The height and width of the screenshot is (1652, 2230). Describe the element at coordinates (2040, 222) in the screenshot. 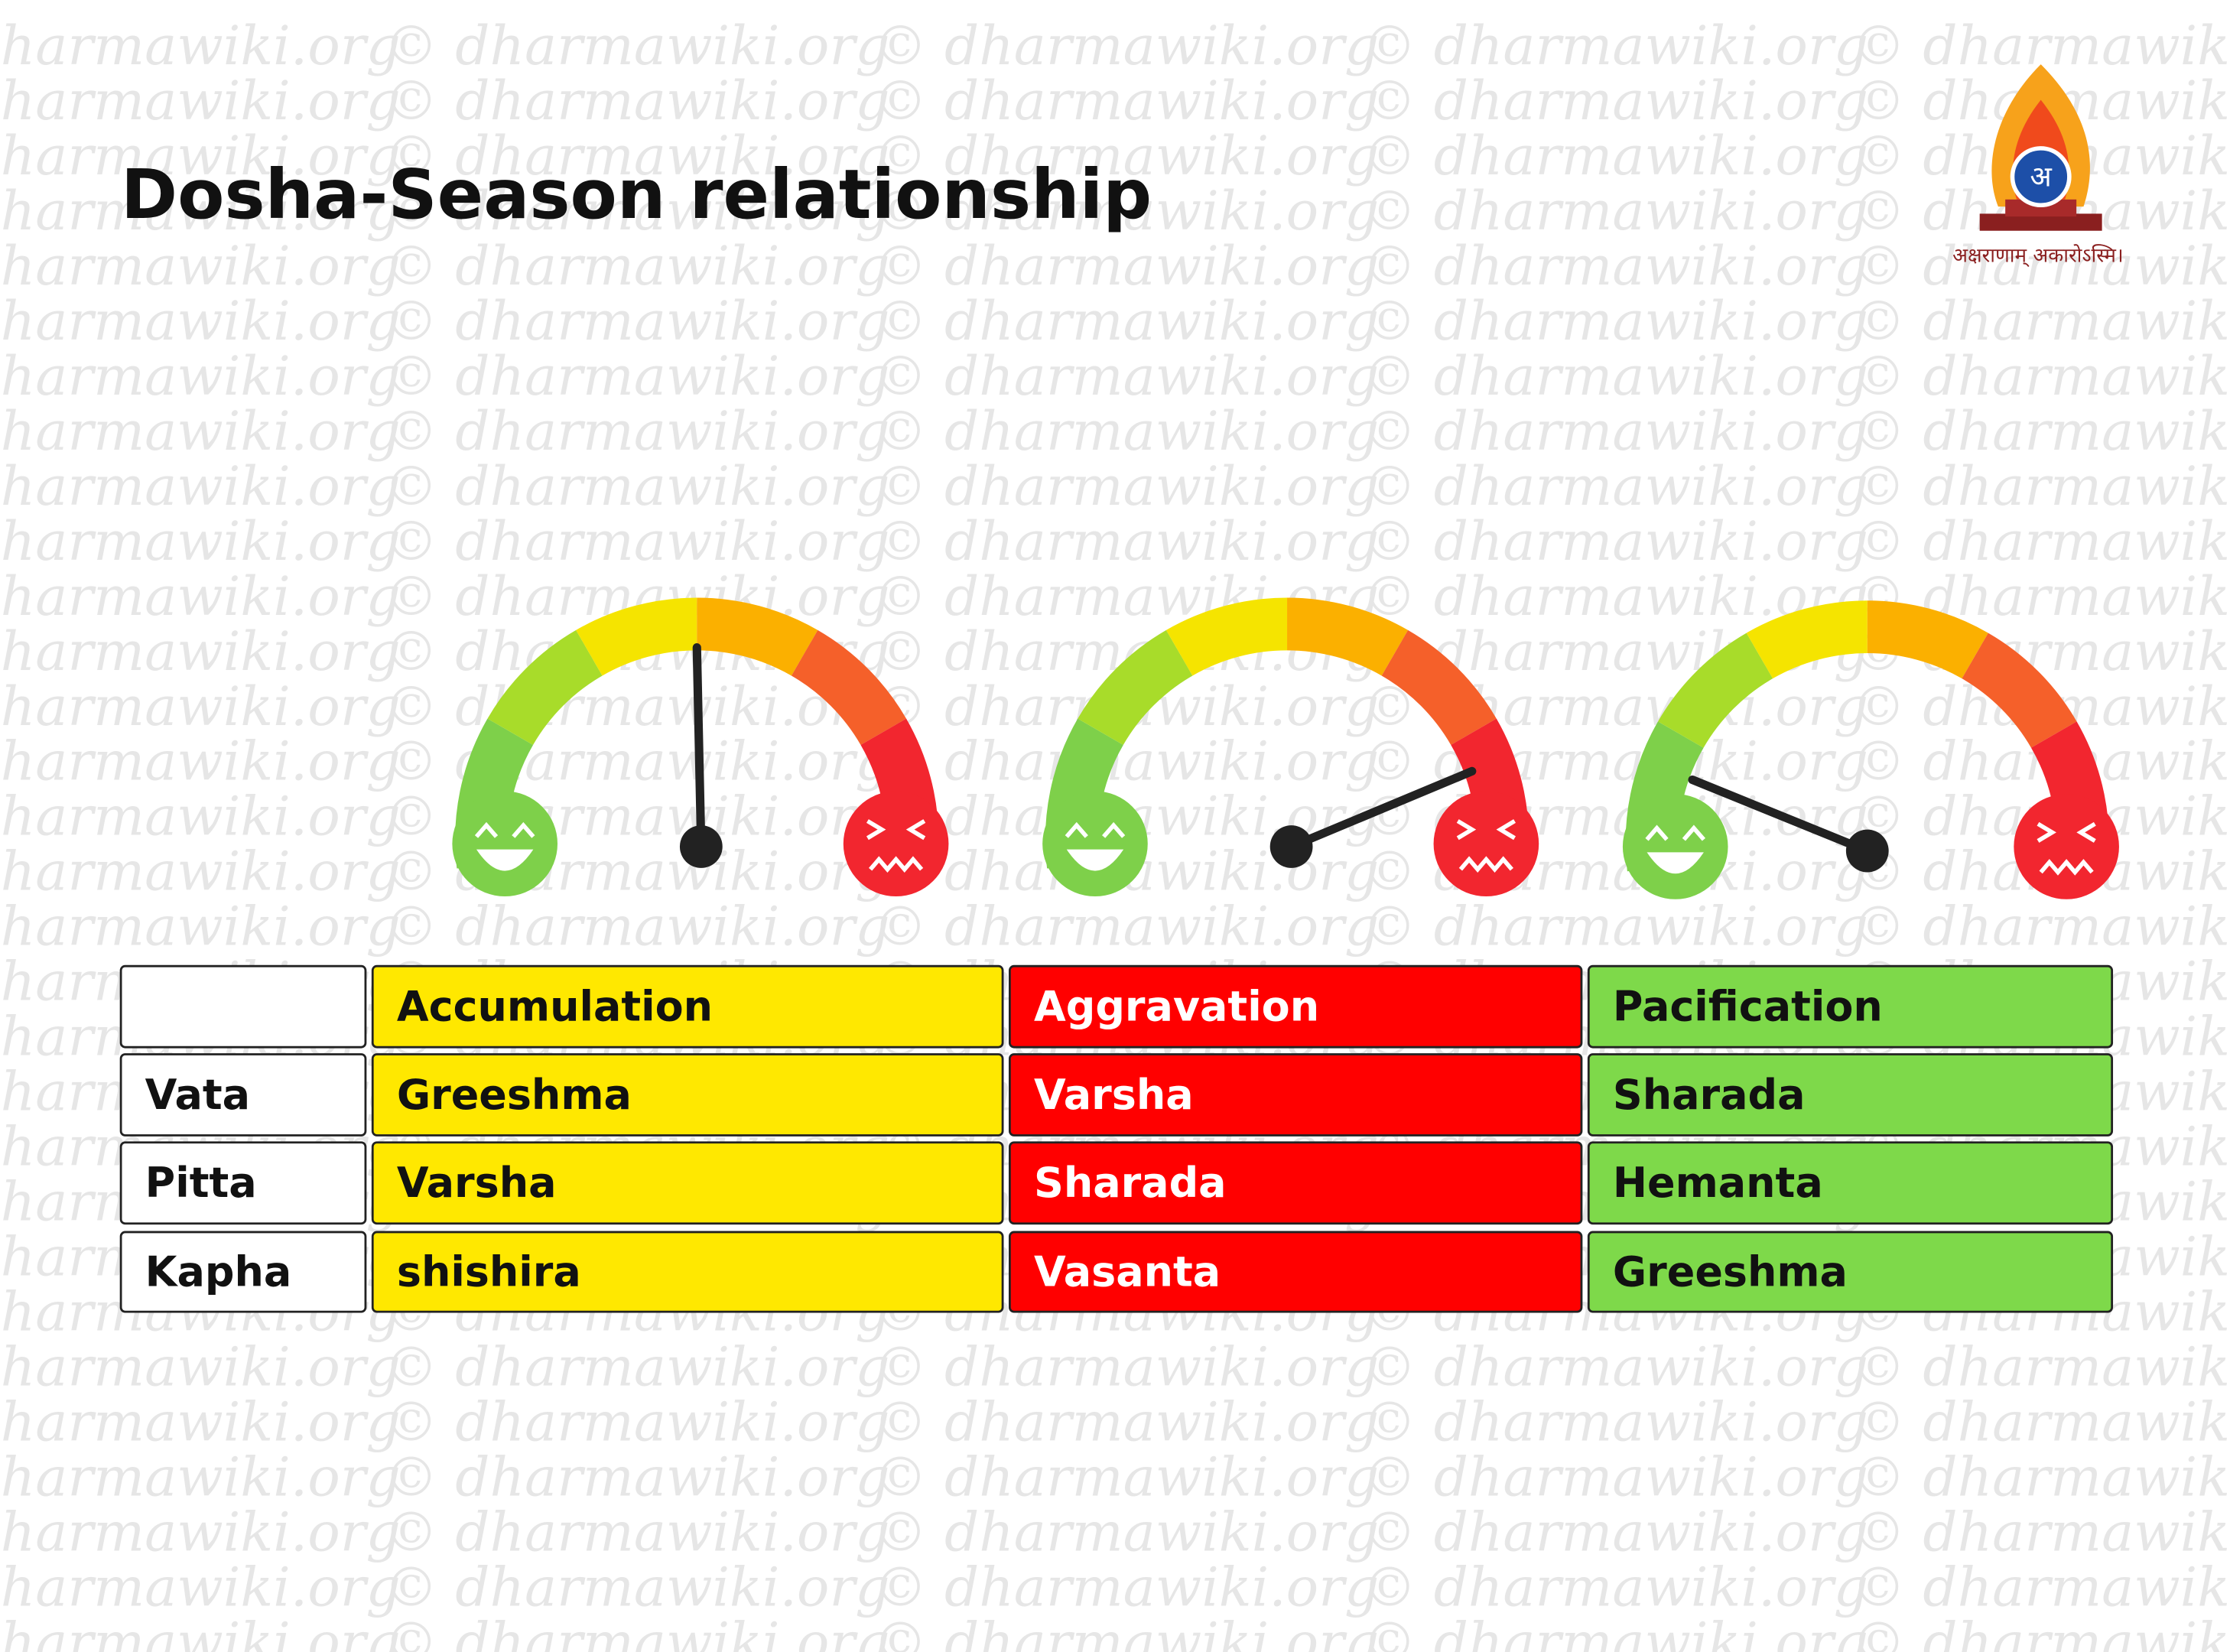

I see `base` at that location.